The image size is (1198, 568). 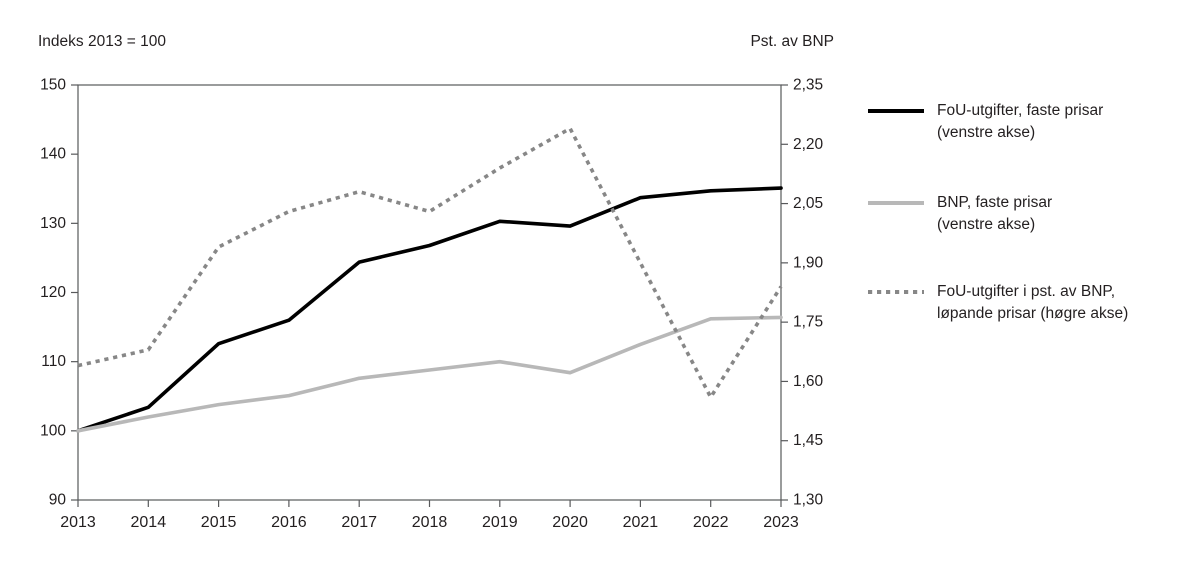 What do you see at coordinates (808, 440) in the screenshot?
I see `right-axis-tick-label: 1,45` at bounding box center [808, 440].